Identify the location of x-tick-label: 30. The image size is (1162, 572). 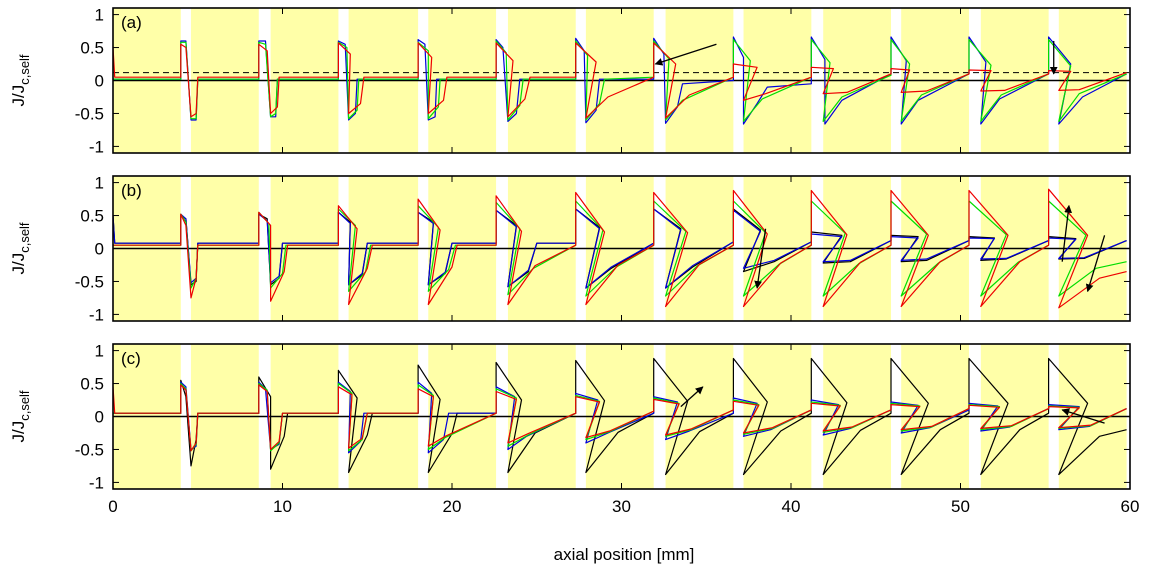
(621, 506).